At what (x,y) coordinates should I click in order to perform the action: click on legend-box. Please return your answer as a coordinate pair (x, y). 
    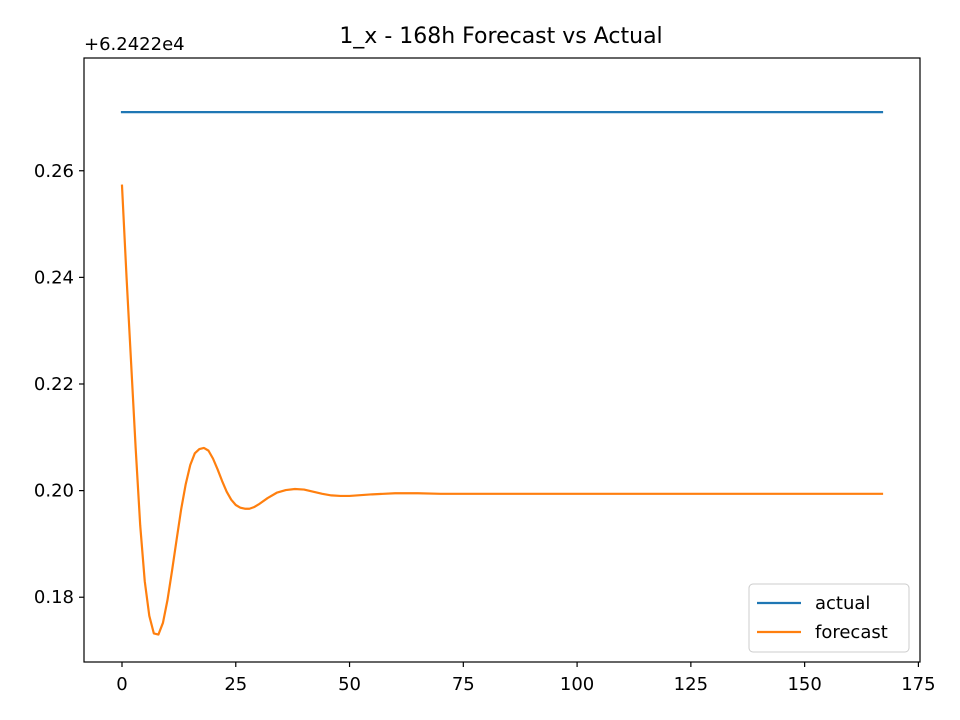
    Looking at the image, I should click on (829, 618).